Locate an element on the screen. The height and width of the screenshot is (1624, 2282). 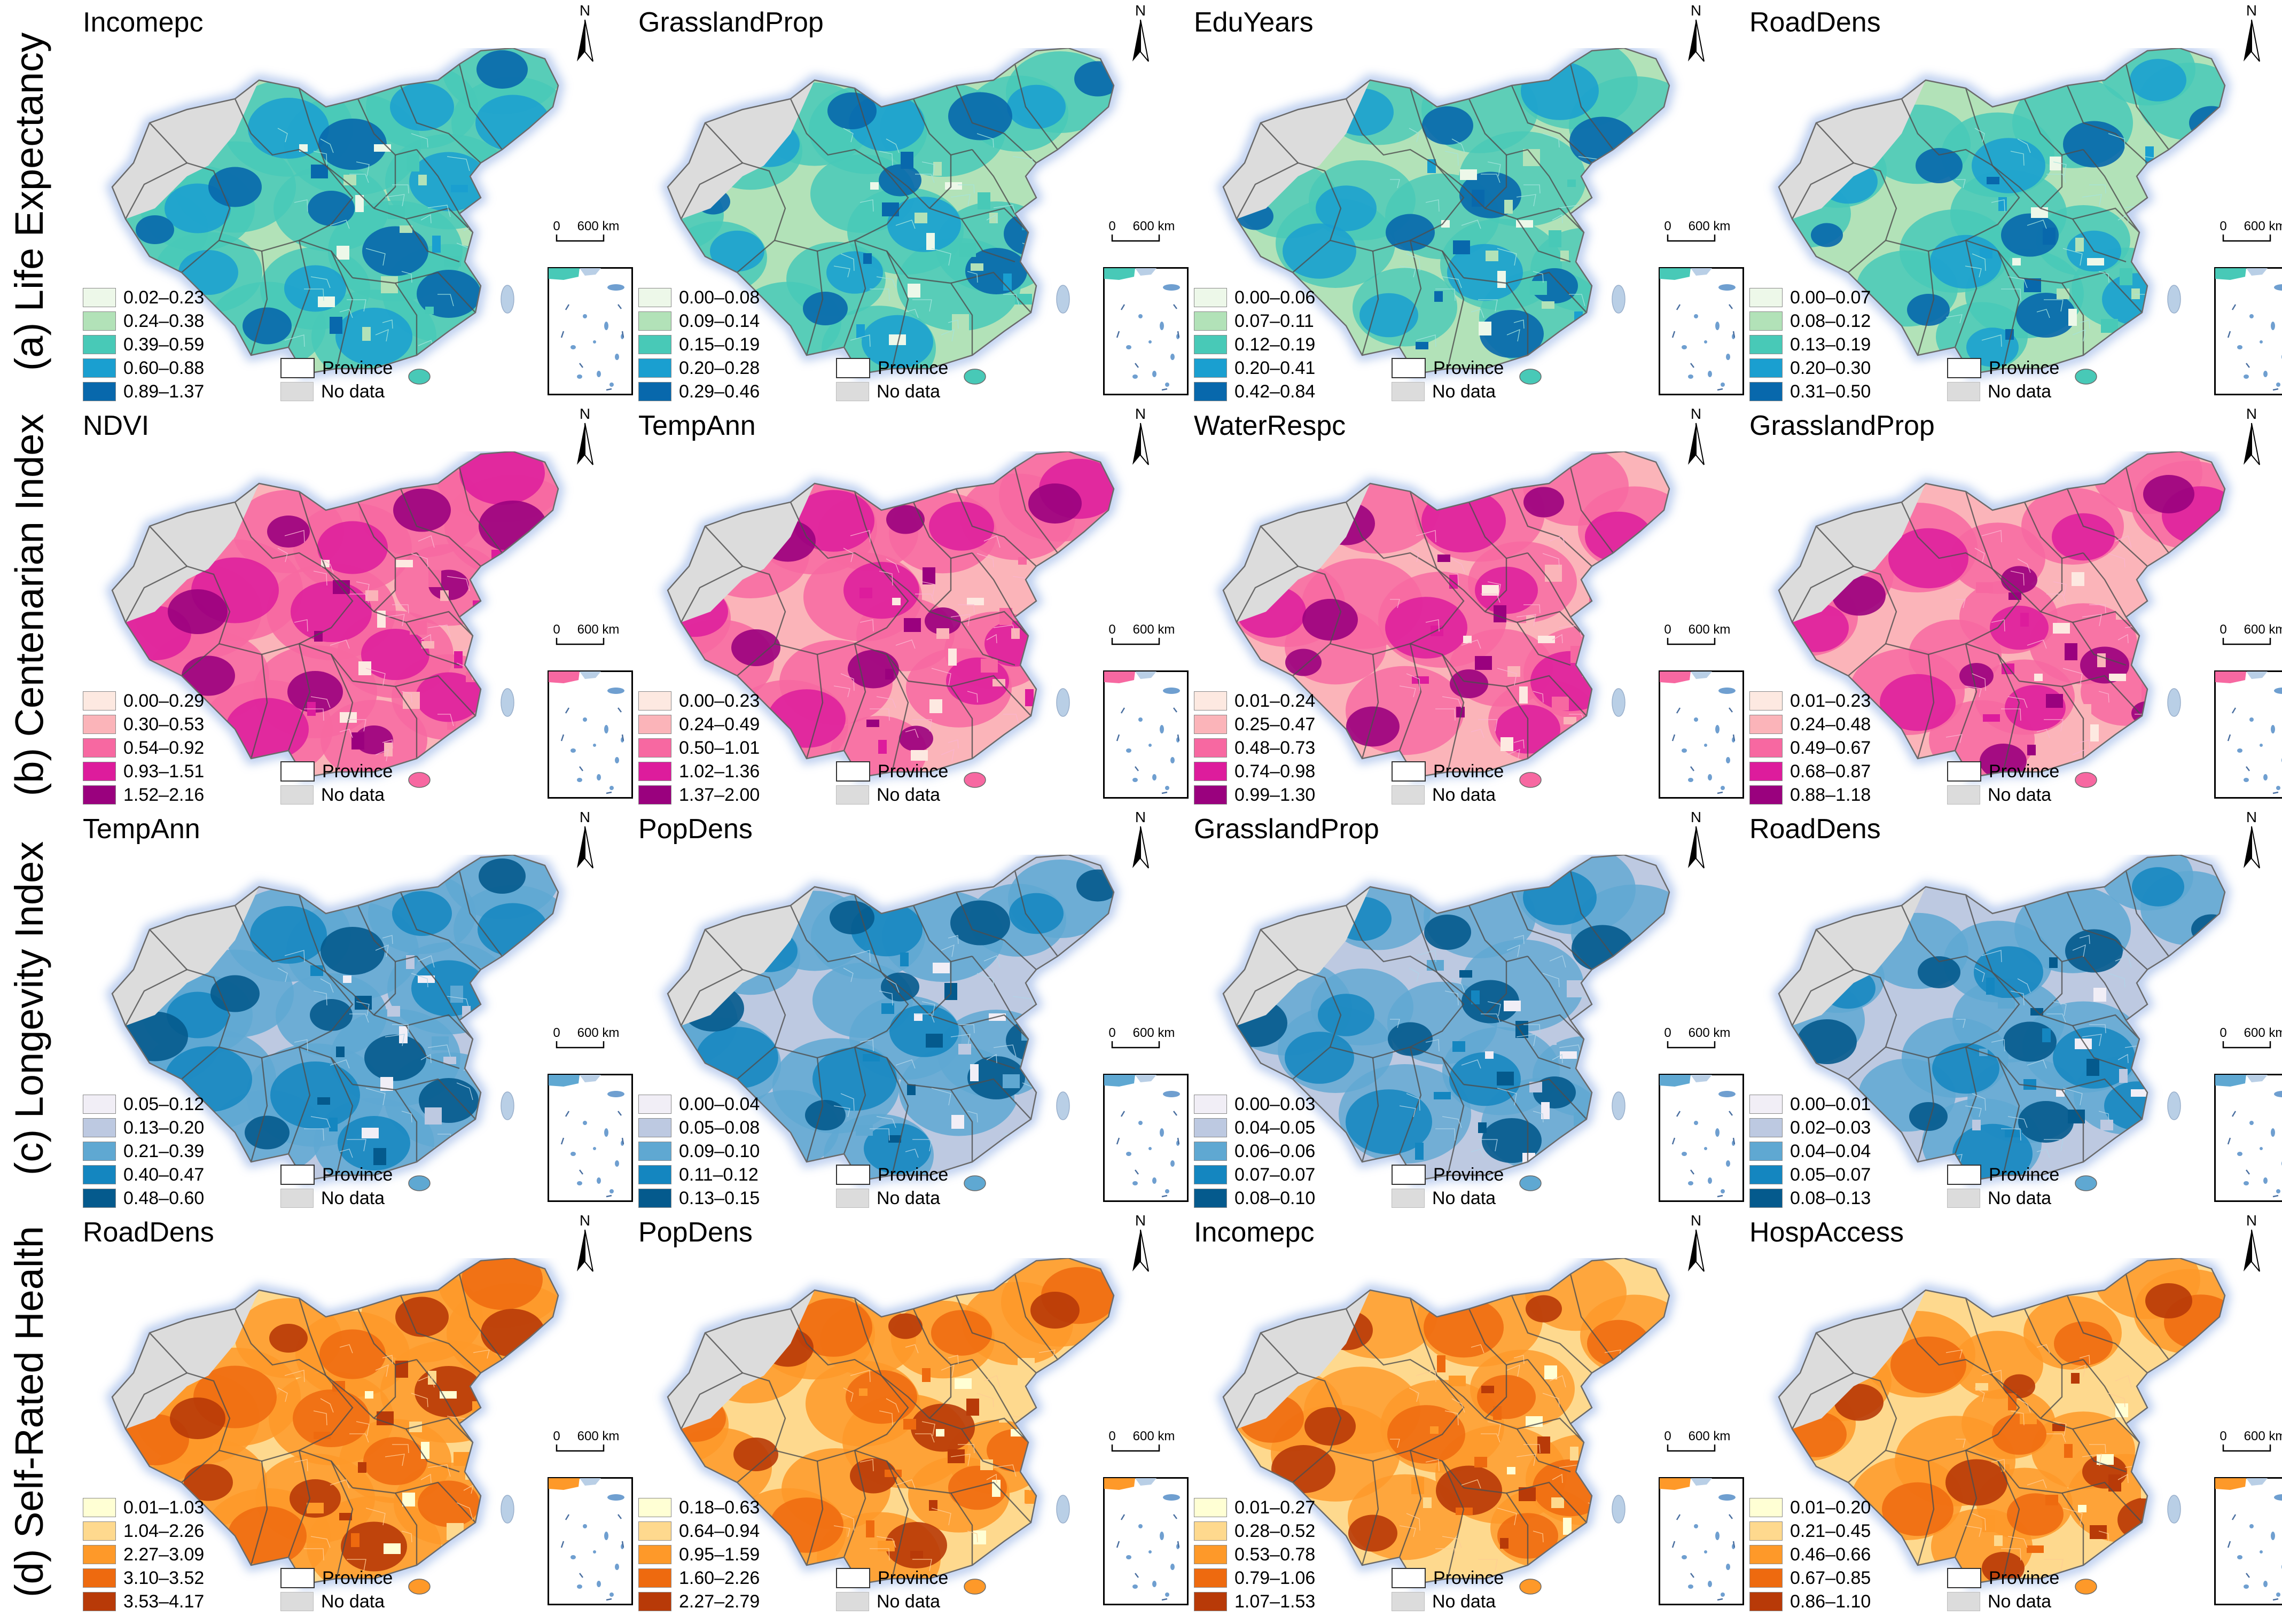
legend-label: 0.79–1.06 is located at coordinates (1275, 1577).